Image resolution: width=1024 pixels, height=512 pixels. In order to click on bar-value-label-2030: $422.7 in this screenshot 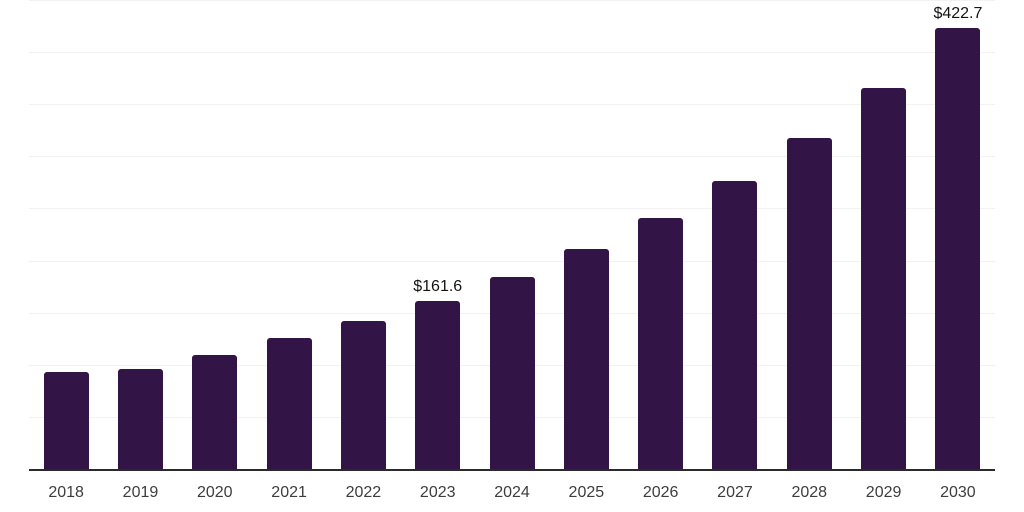, I will do `click(958, 14)`.